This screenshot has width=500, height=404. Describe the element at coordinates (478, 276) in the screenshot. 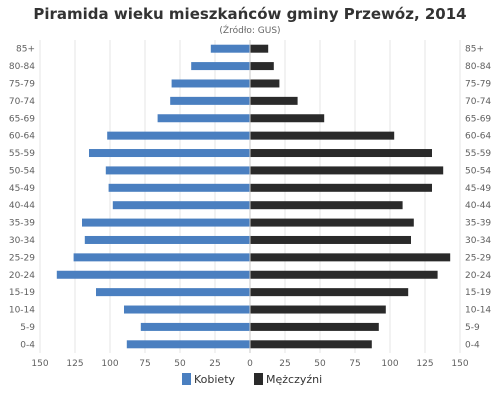

I see `category-label-right: 20-24` at that location.